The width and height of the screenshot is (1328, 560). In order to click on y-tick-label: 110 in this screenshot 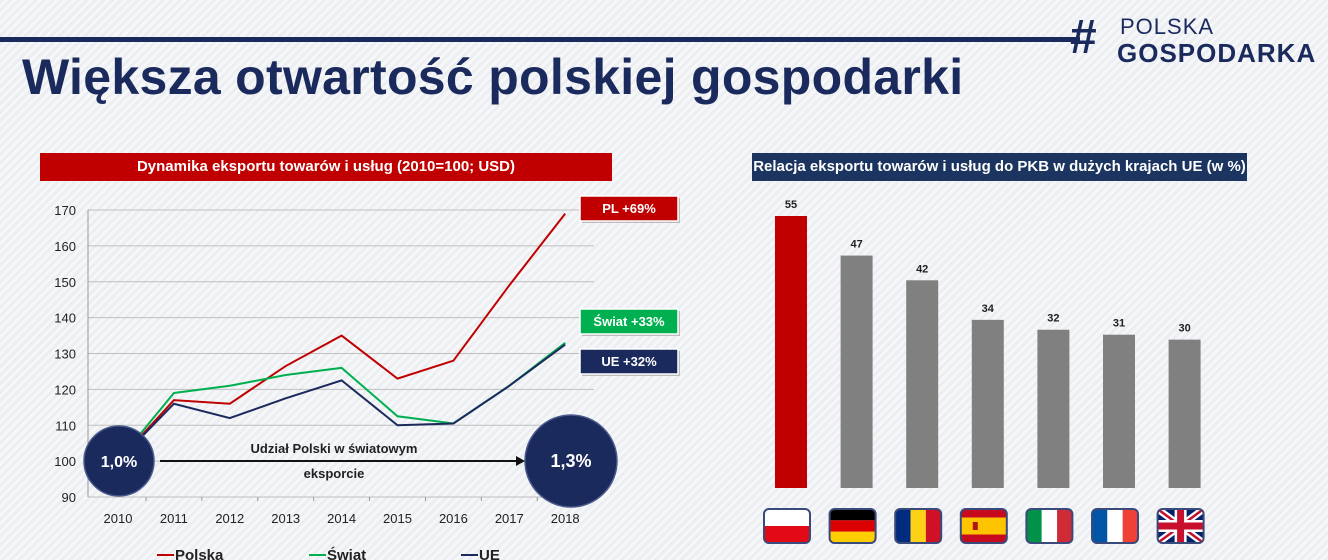, I will do `click(65, 425)`.